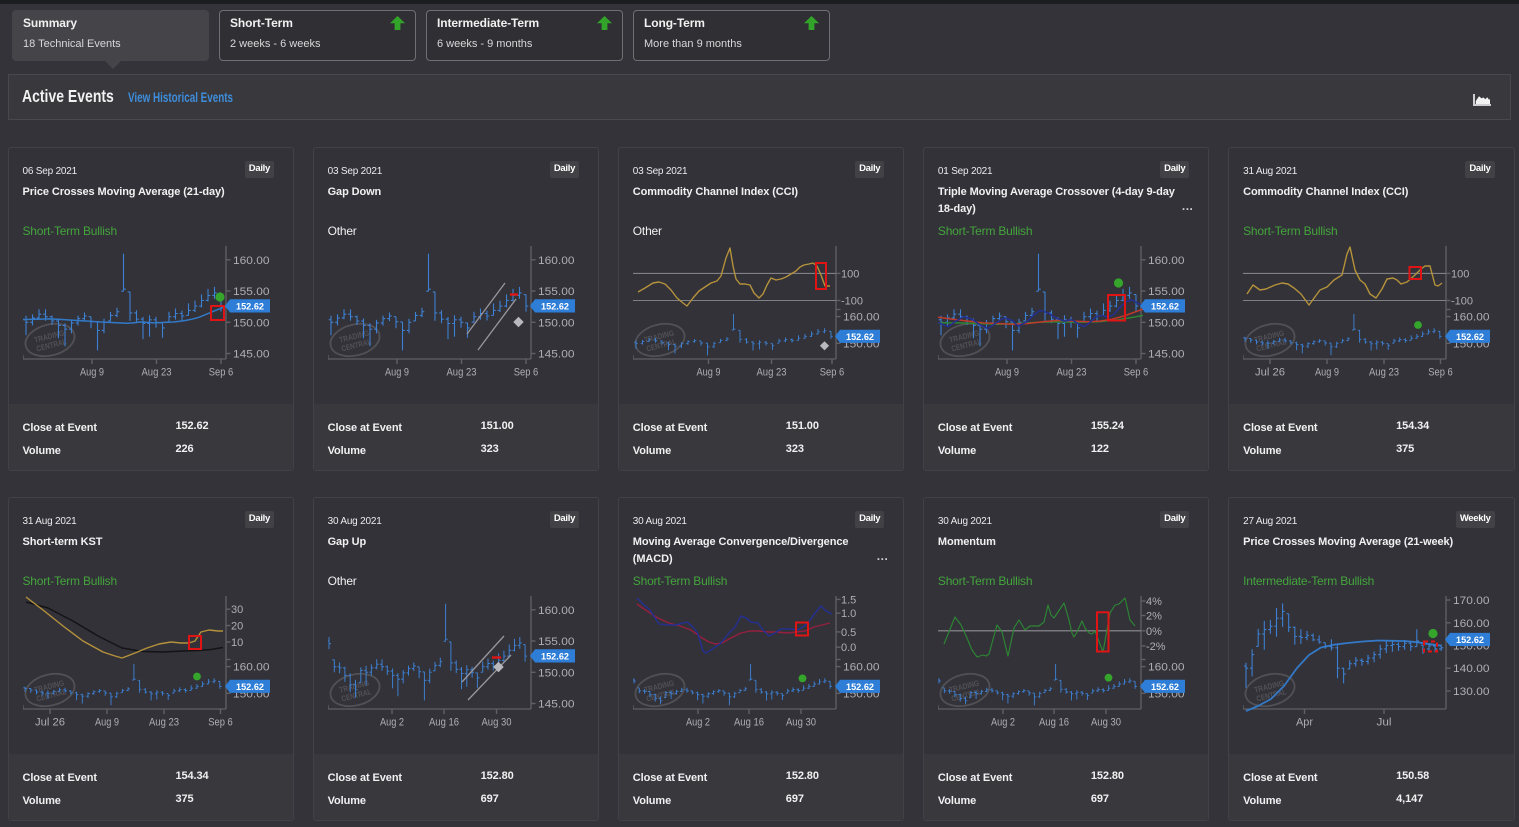  Describe the element at coordinates (237, 626) in the screenshot. I see `svg-text: 20` at that location.